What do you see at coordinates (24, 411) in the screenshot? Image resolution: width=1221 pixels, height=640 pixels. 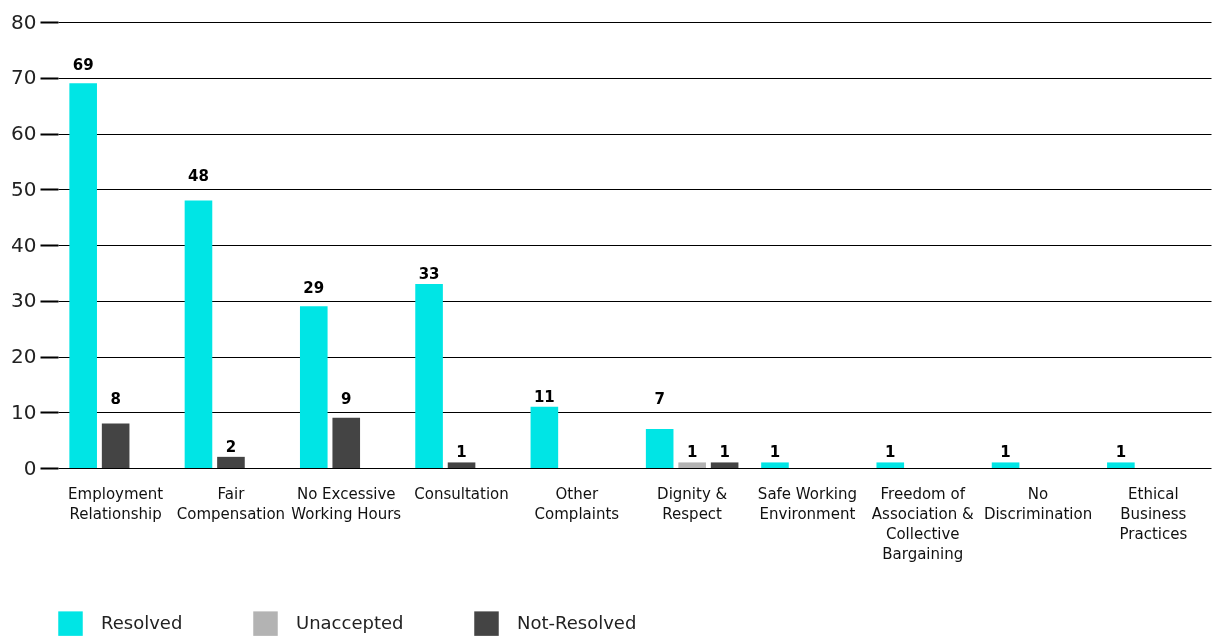 I see `y-tick-label: 10` at bounding box center [24, 411].